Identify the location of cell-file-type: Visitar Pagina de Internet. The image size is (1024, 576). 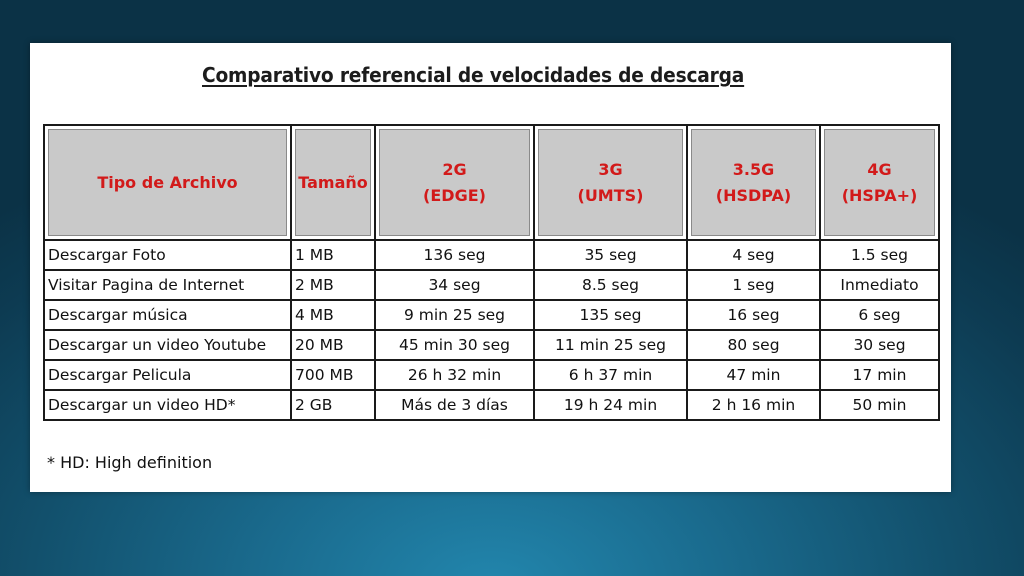
(167, 285).